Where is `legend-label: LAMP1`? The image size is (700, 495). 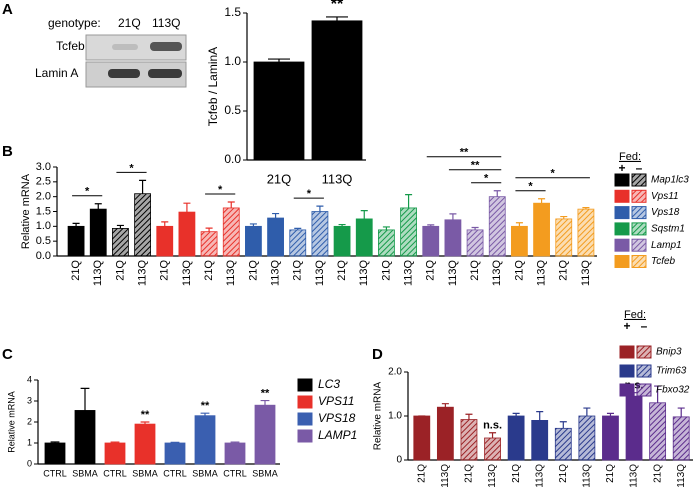 legend-label: LAMP1 is located at coordinates (337, 435).